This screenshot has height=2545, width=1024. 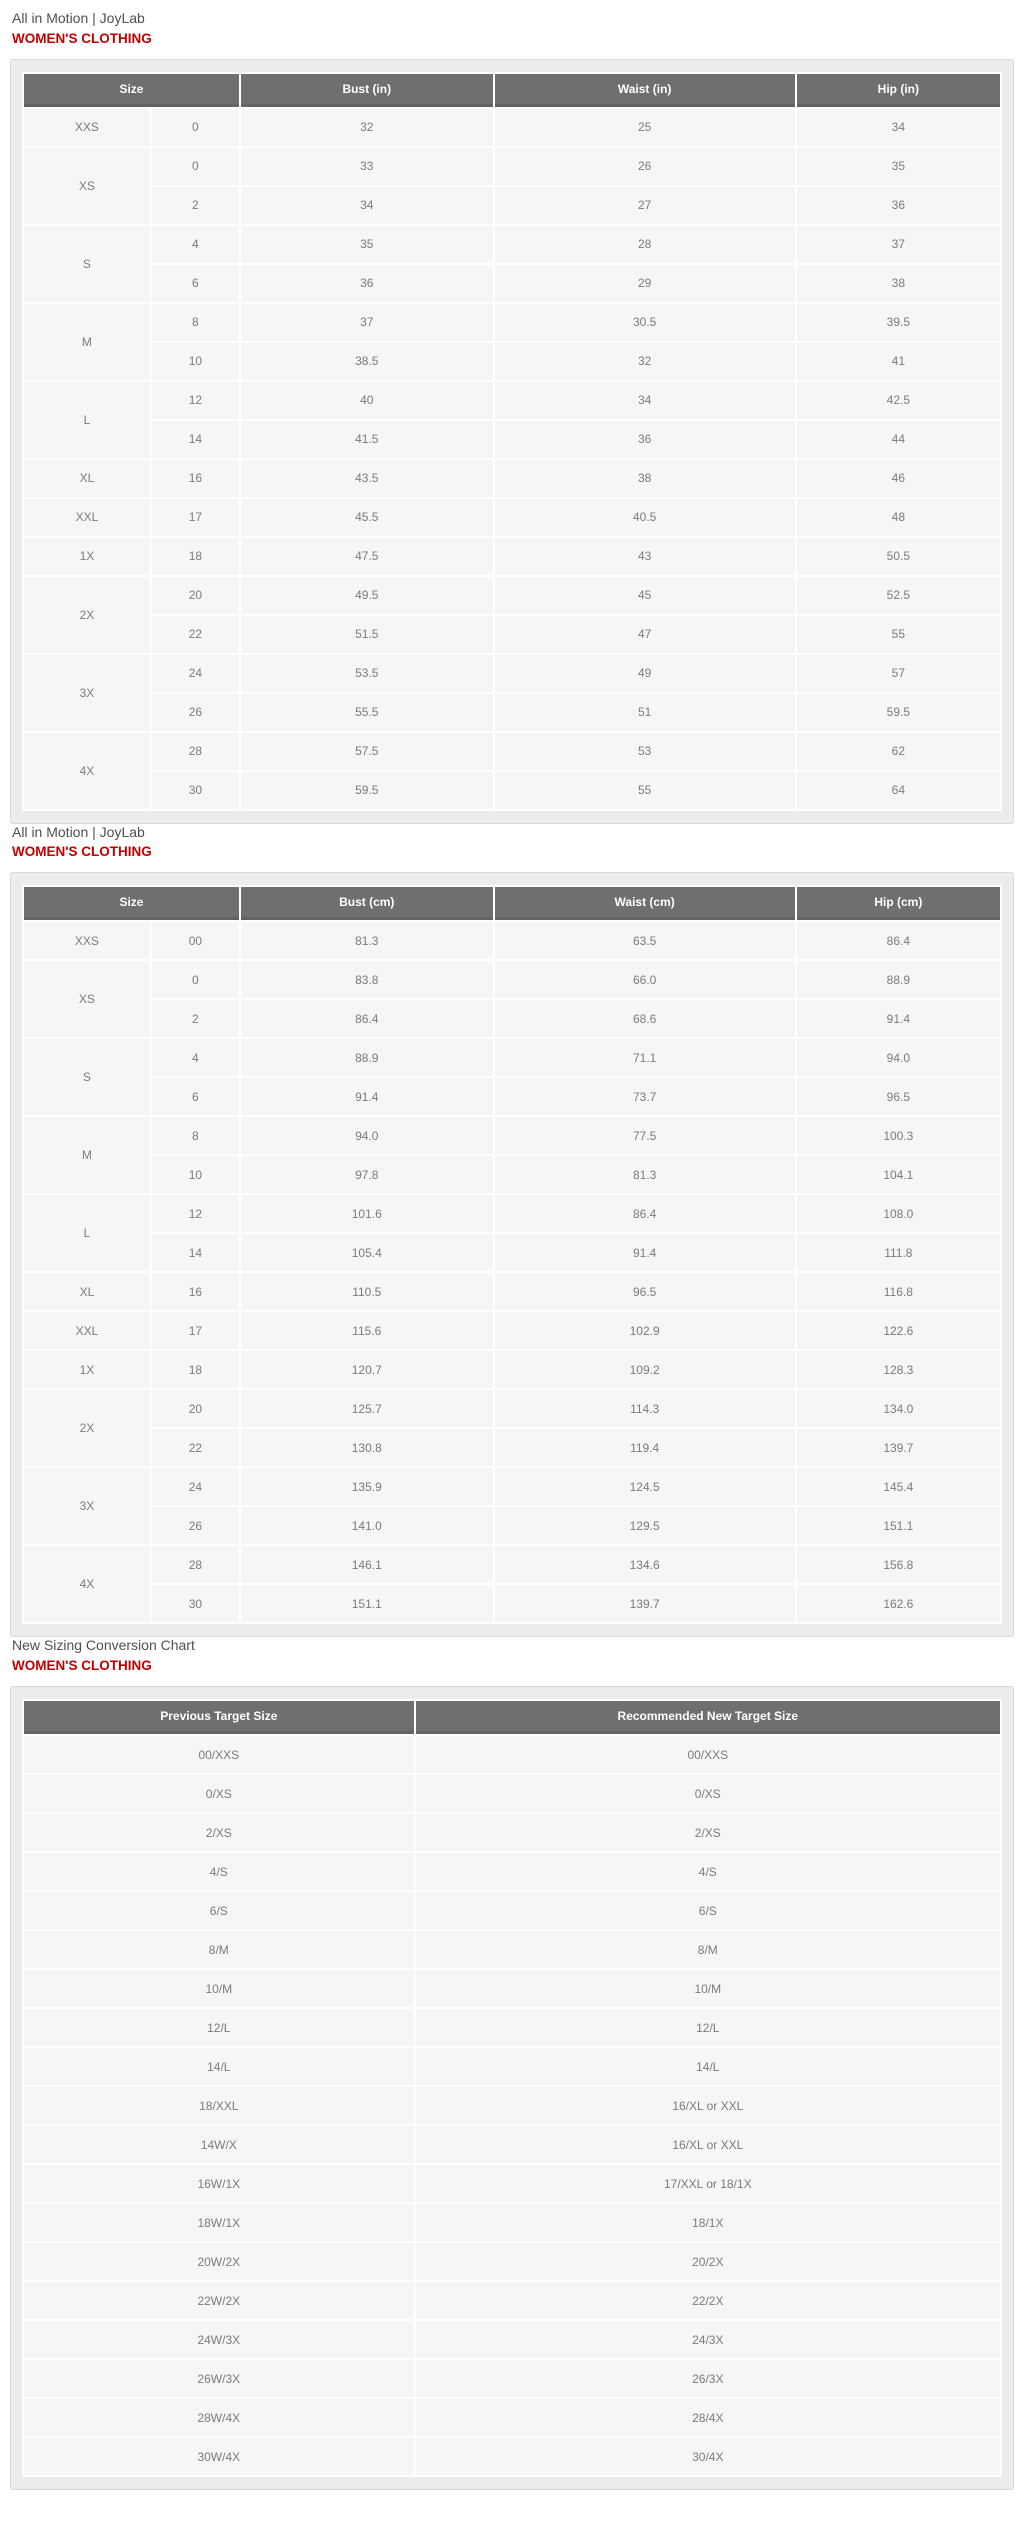 I want to click on table-row: 1X 18 120.7 109.2 128.3, so click(x=512, y=1370).